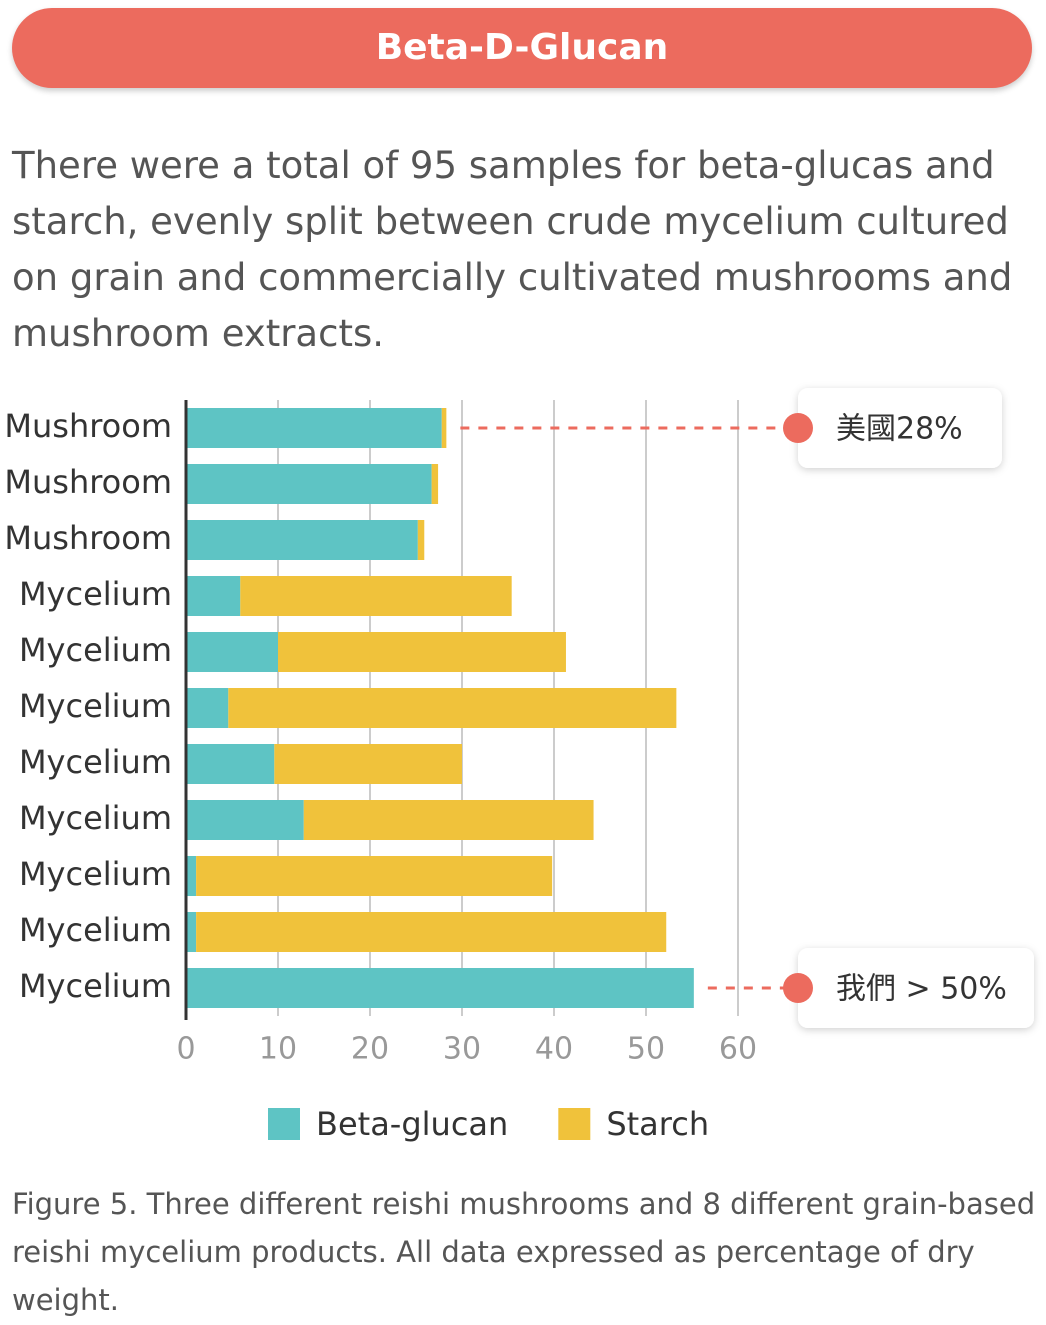 This screenshot has width=1046, height=1325. I want to click on header-title: Beta-D-Glucan, so click(522, 48).